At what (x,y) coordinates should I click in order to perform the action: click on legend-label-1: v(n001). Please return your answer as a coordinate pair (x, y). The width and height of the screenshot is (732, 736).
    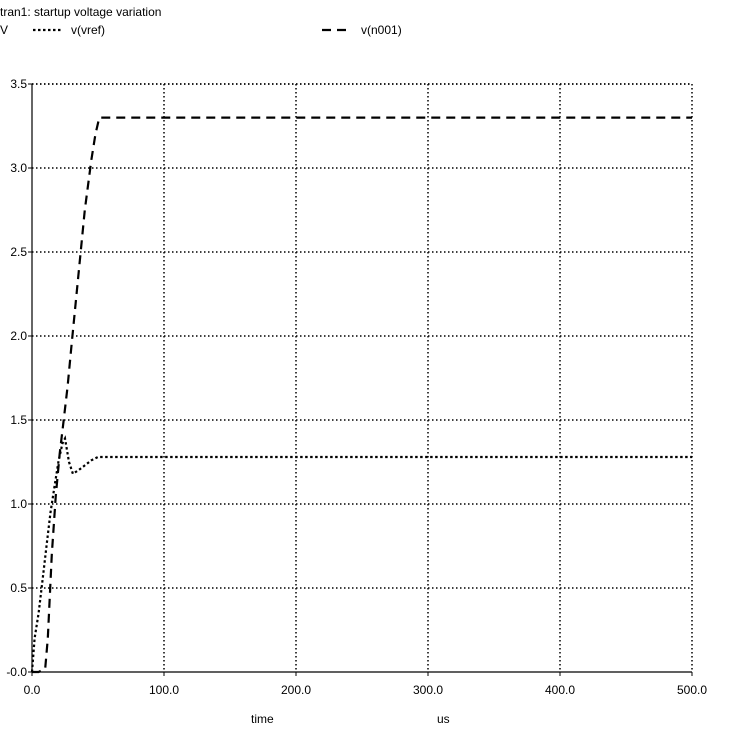
    Looking at the image, I should click on (381, 30).